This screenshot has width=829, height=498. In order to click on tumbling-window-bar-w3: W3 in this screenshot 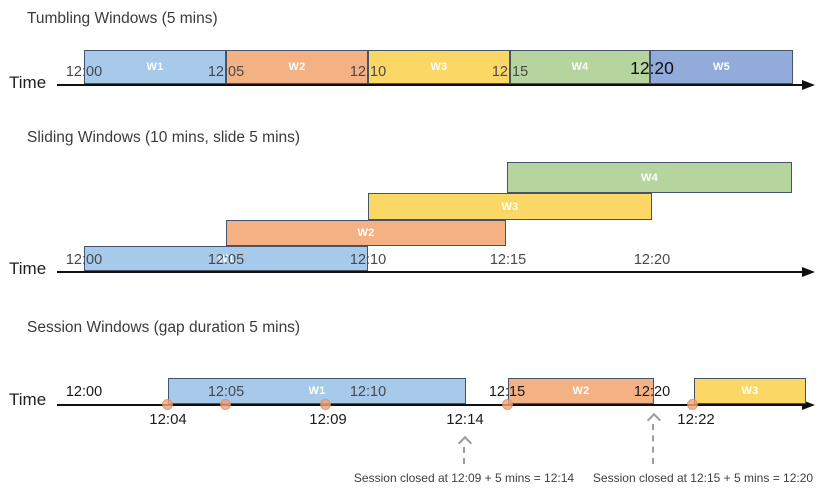, I will do `click(439, 67)`.